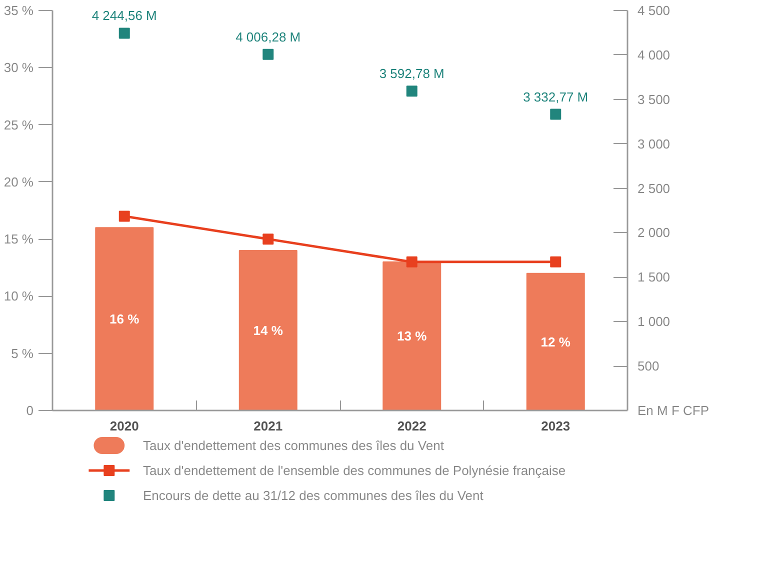 The image size is (760, 561). Describe the element at coordinates (654, 10) in the screenshot. I see `y2-tick-label: 4 500` at that location.